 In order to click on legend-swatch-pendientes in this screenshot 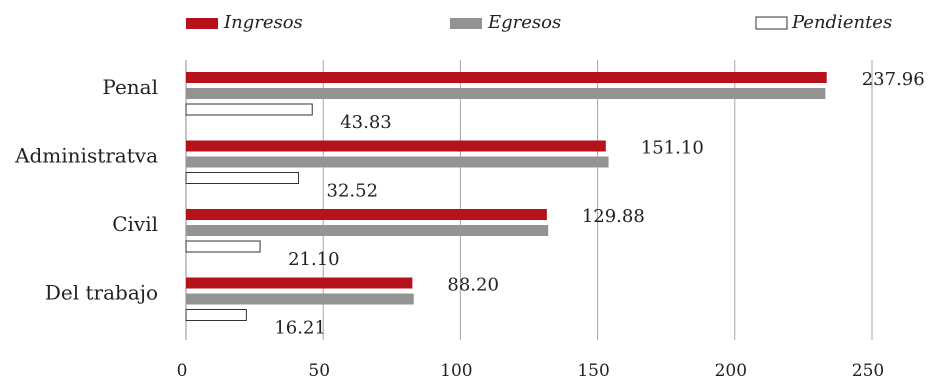, I will do `click(771, 23)`.